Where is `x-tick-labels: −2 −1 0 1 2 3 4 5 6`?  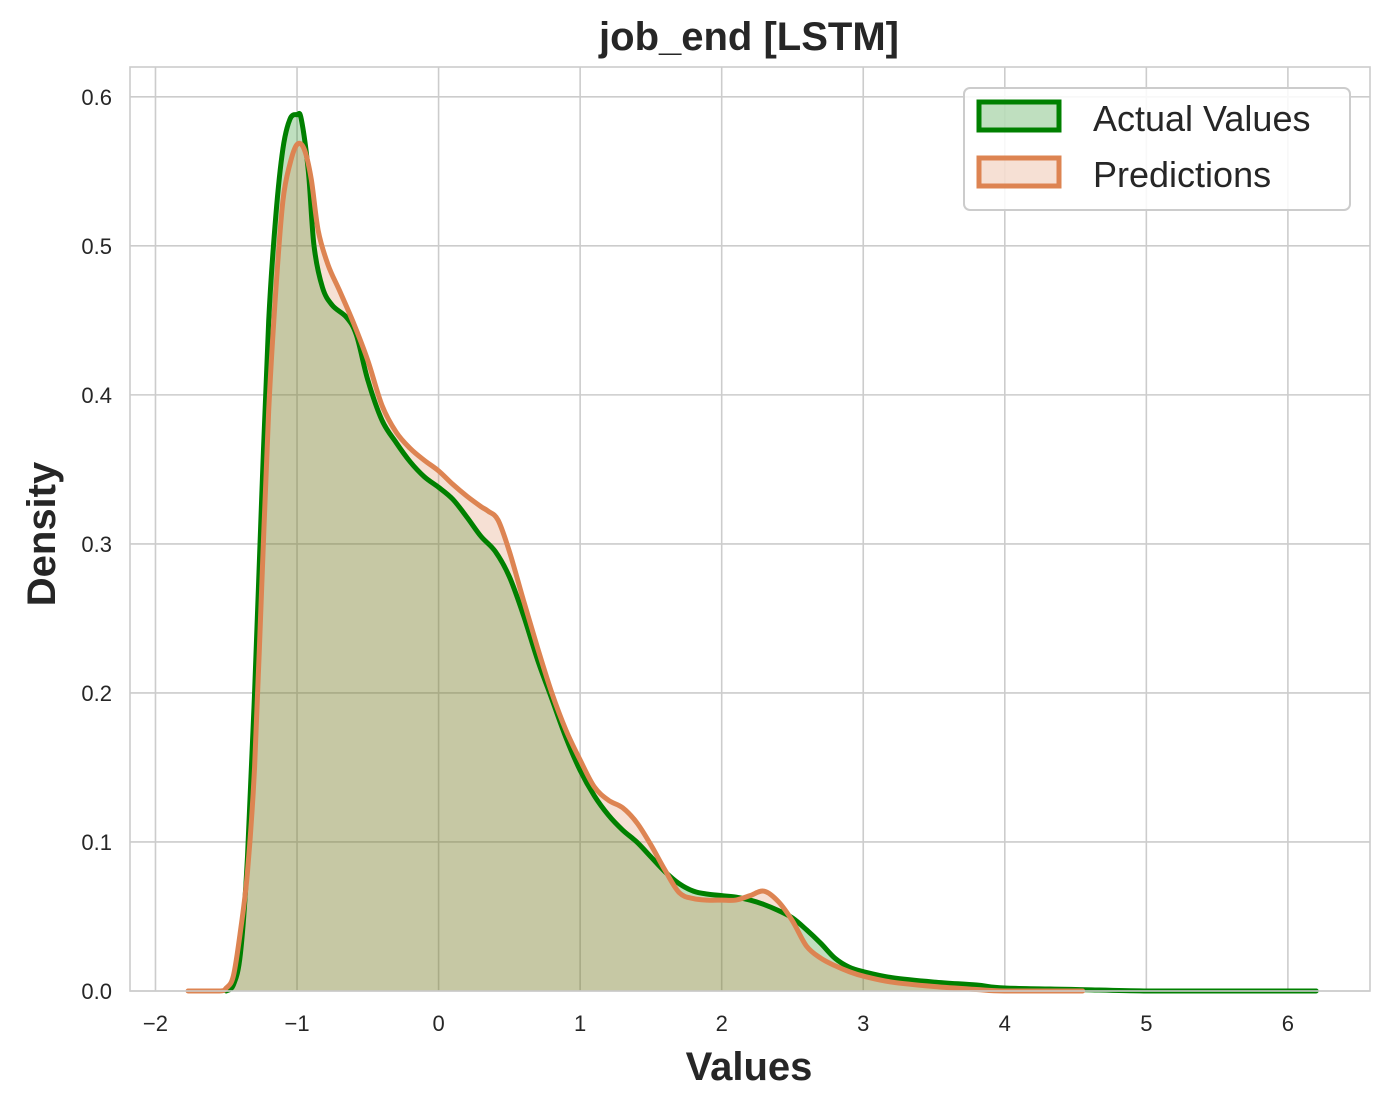
x-tick-labels: −2 −1 0 1 2 3 4 5 6 is located at coordinates (718, 1023).